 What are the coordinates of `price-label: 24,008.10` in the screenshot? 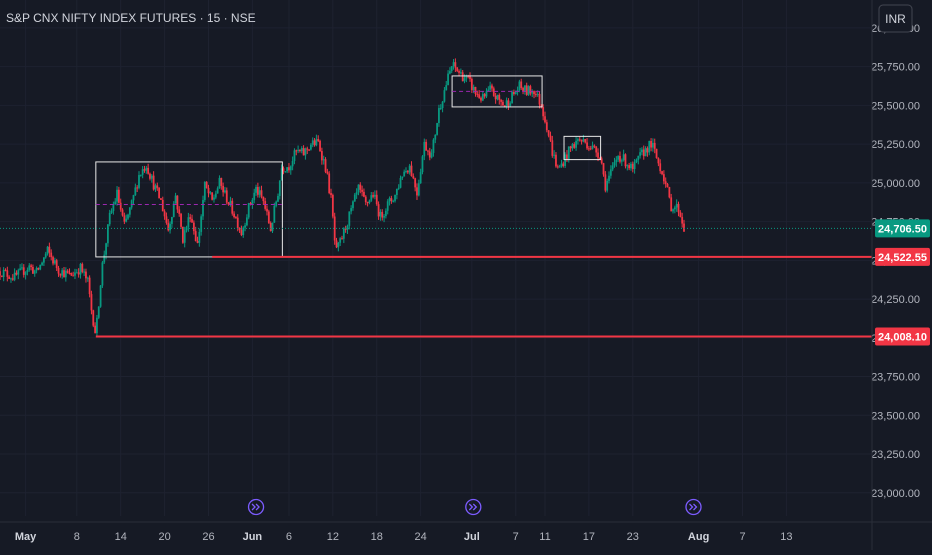 It's located at (902, 338).